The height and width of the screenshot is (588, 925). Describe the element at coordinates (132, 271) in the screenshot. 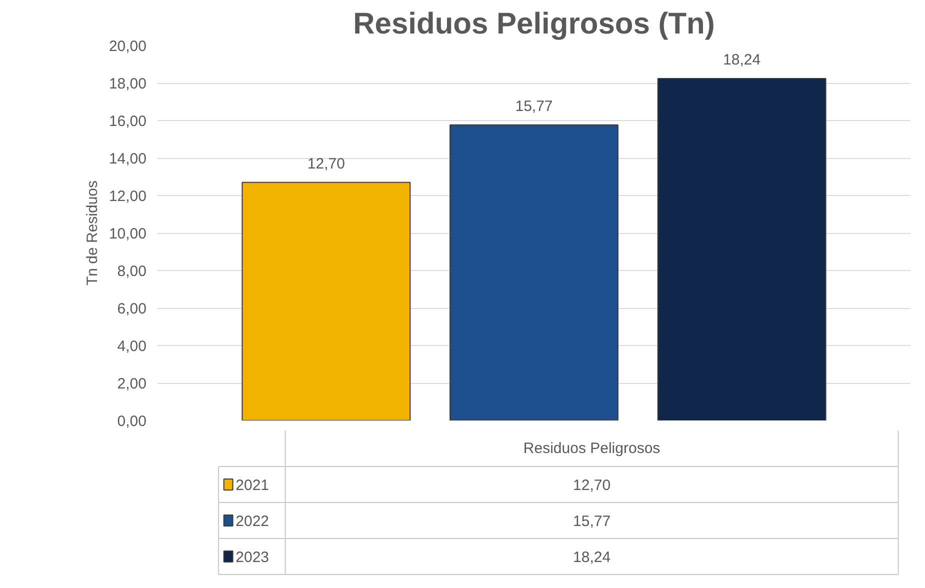

I see `y-tick-label: 8,00` at that location.